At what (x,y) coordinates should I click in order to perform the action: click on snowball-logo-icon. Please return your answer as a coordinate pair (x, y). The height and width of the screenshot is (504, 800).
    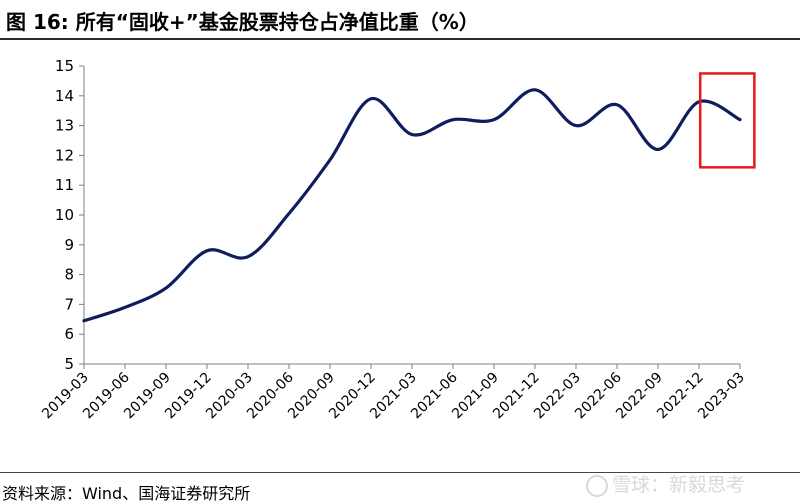
    Looking at the image, I should click on (597, 485).